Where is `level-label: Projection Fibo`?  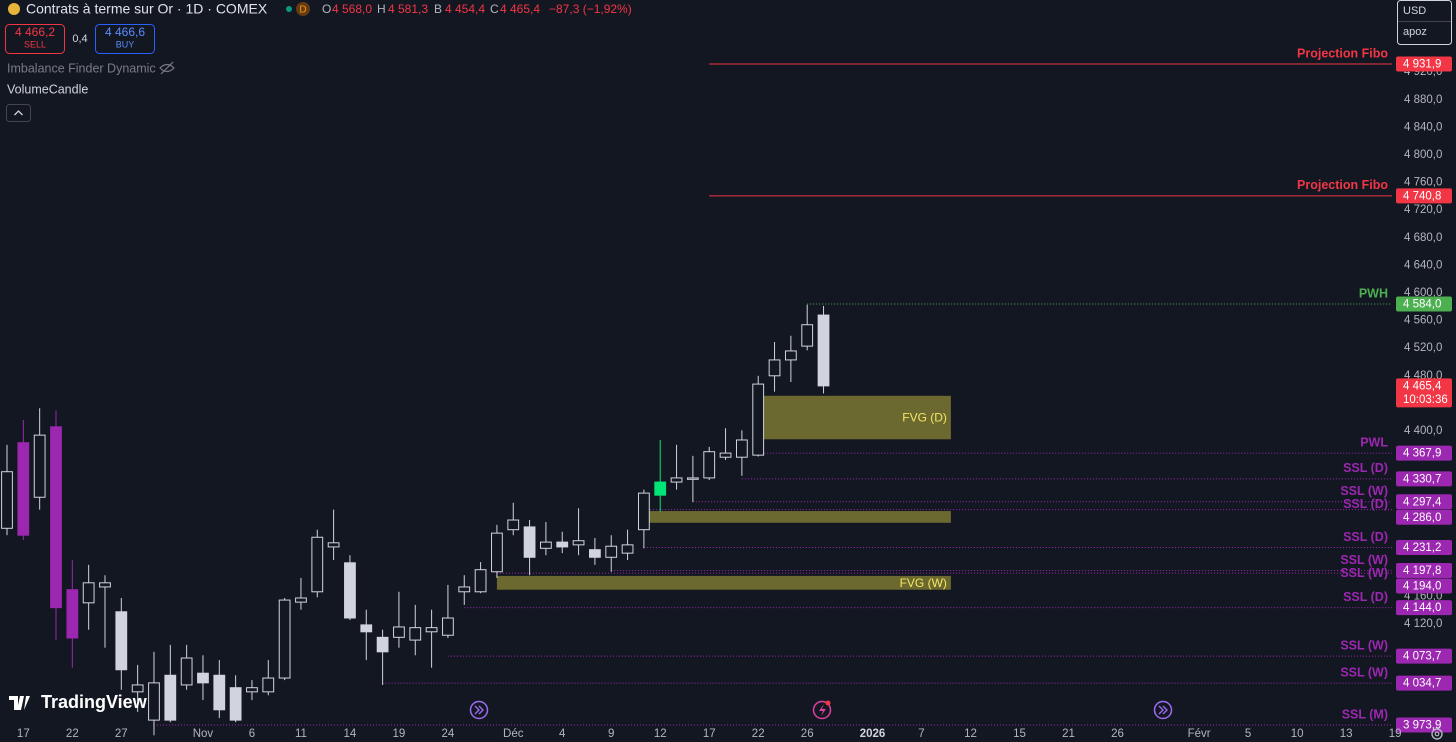
level-label: Projection Fibo is located at coordinates (1342, 53).